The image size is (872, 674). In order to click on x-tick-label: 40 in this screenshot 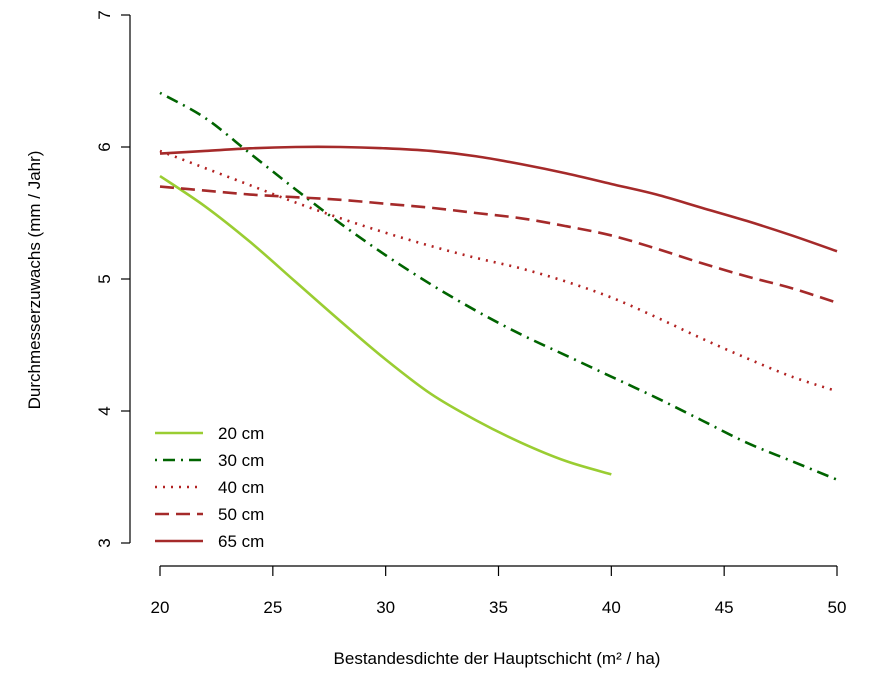, I will do `click(611, 607)`.